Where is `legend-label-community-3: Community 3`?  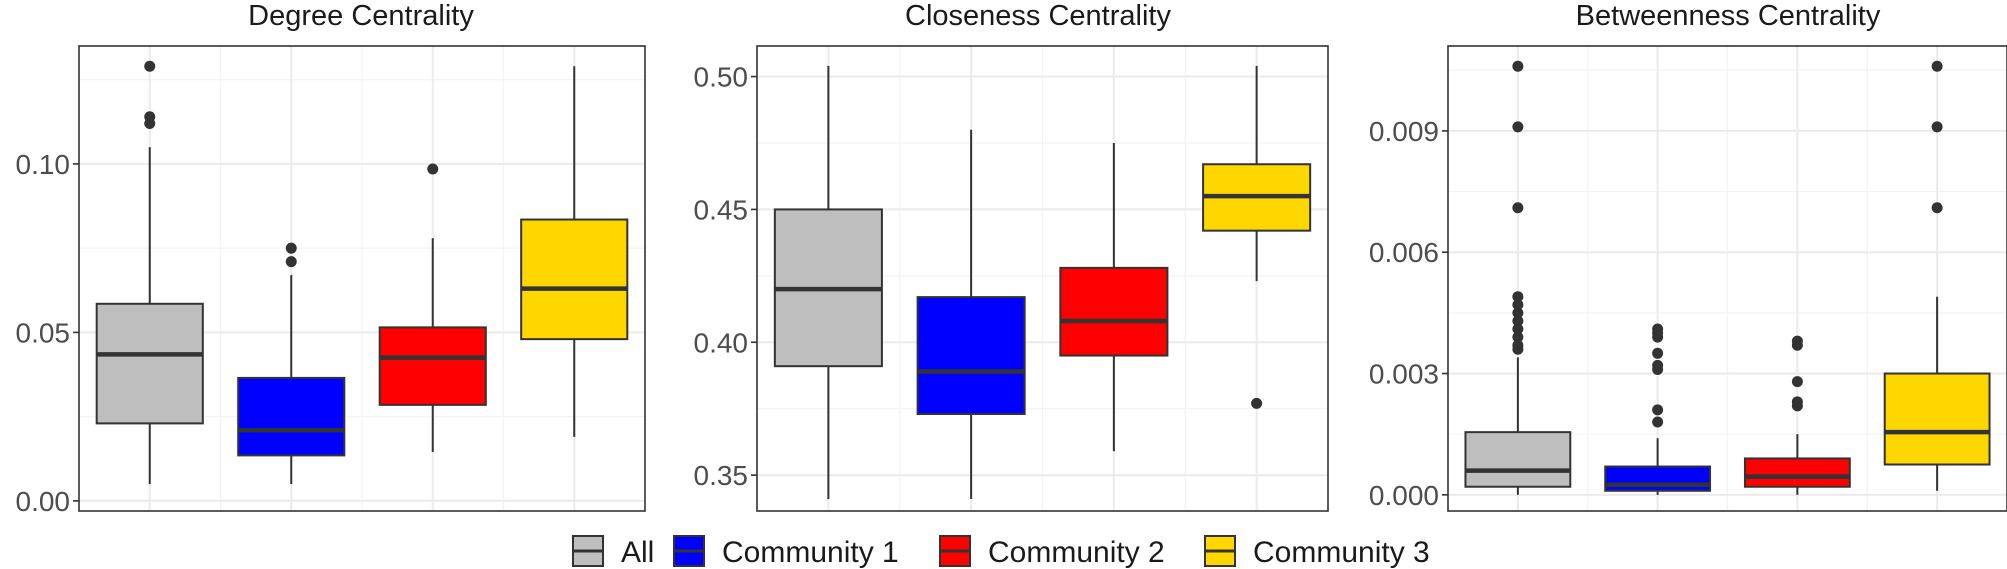 legend-label-community-3: Community 3 is located at coordinates (1341, 552).